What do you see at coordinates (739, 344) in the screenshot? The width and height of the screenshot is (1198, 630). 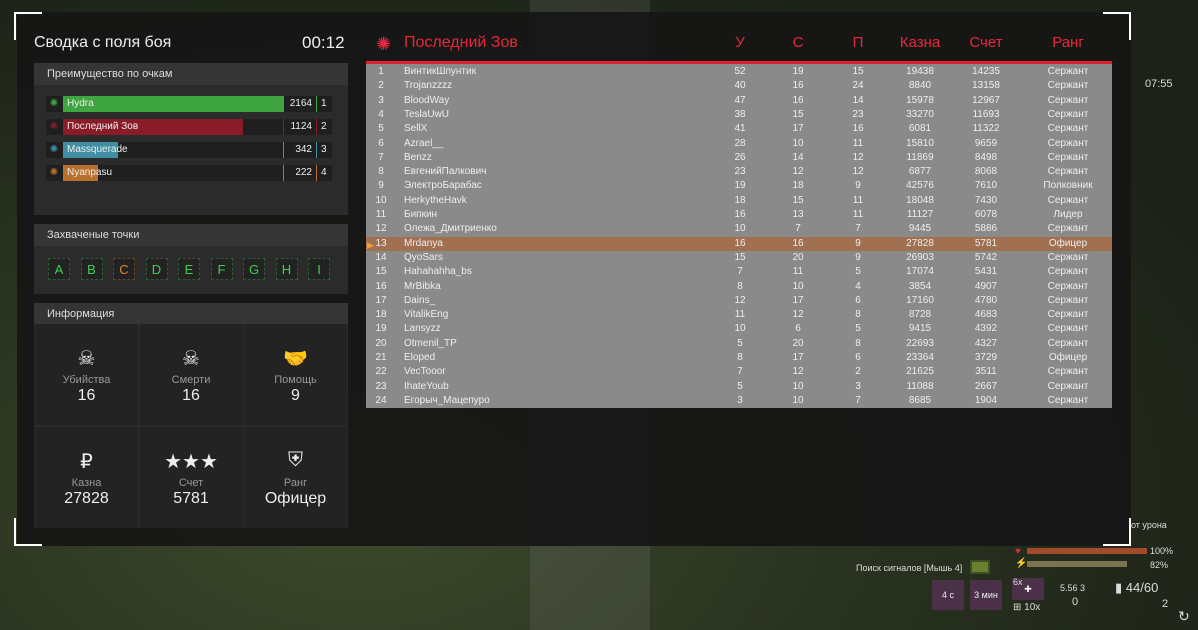 I see `player-row: 20 Otmenil_TP 5 20 8 22693 4327 Сержант` at bounding box center [739, 344].